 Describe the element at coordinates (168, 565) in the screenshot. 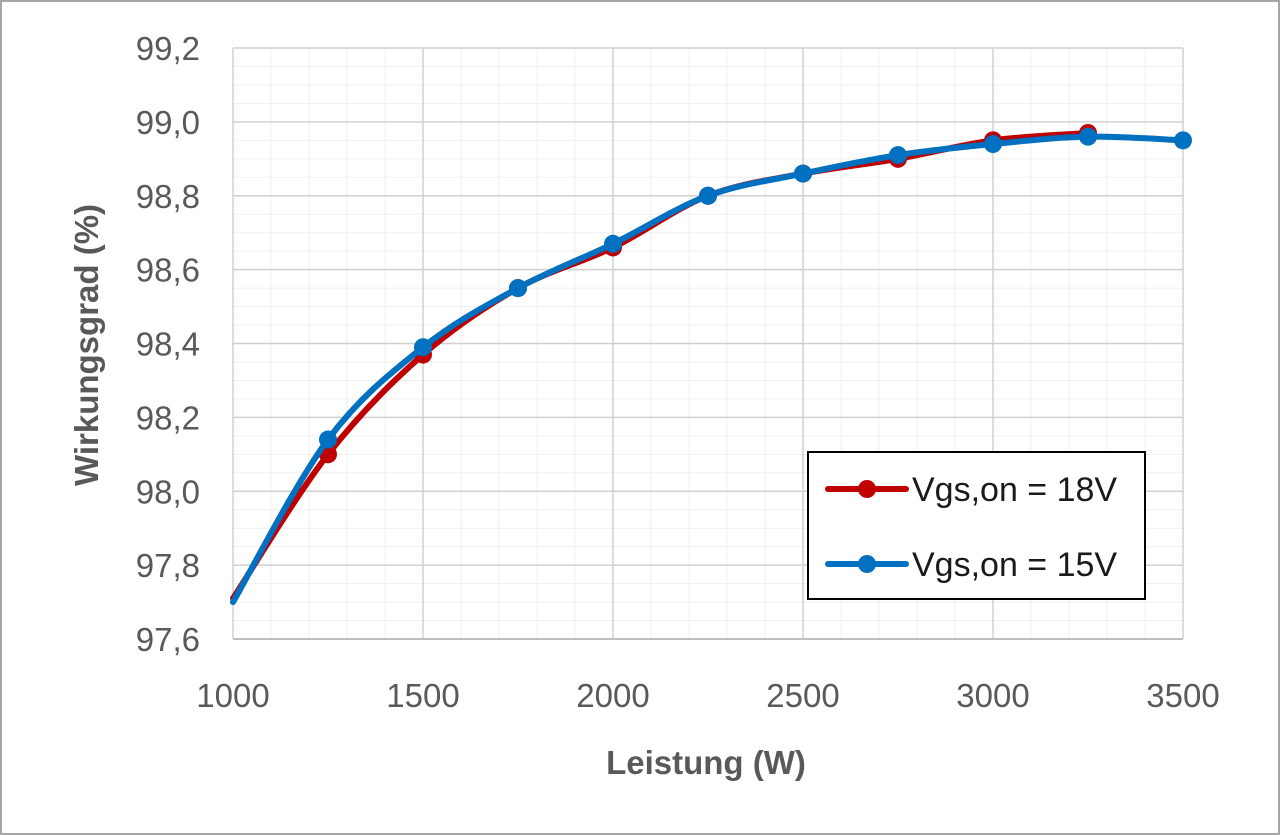

I see `y-tick-label: 97,8` at that location.